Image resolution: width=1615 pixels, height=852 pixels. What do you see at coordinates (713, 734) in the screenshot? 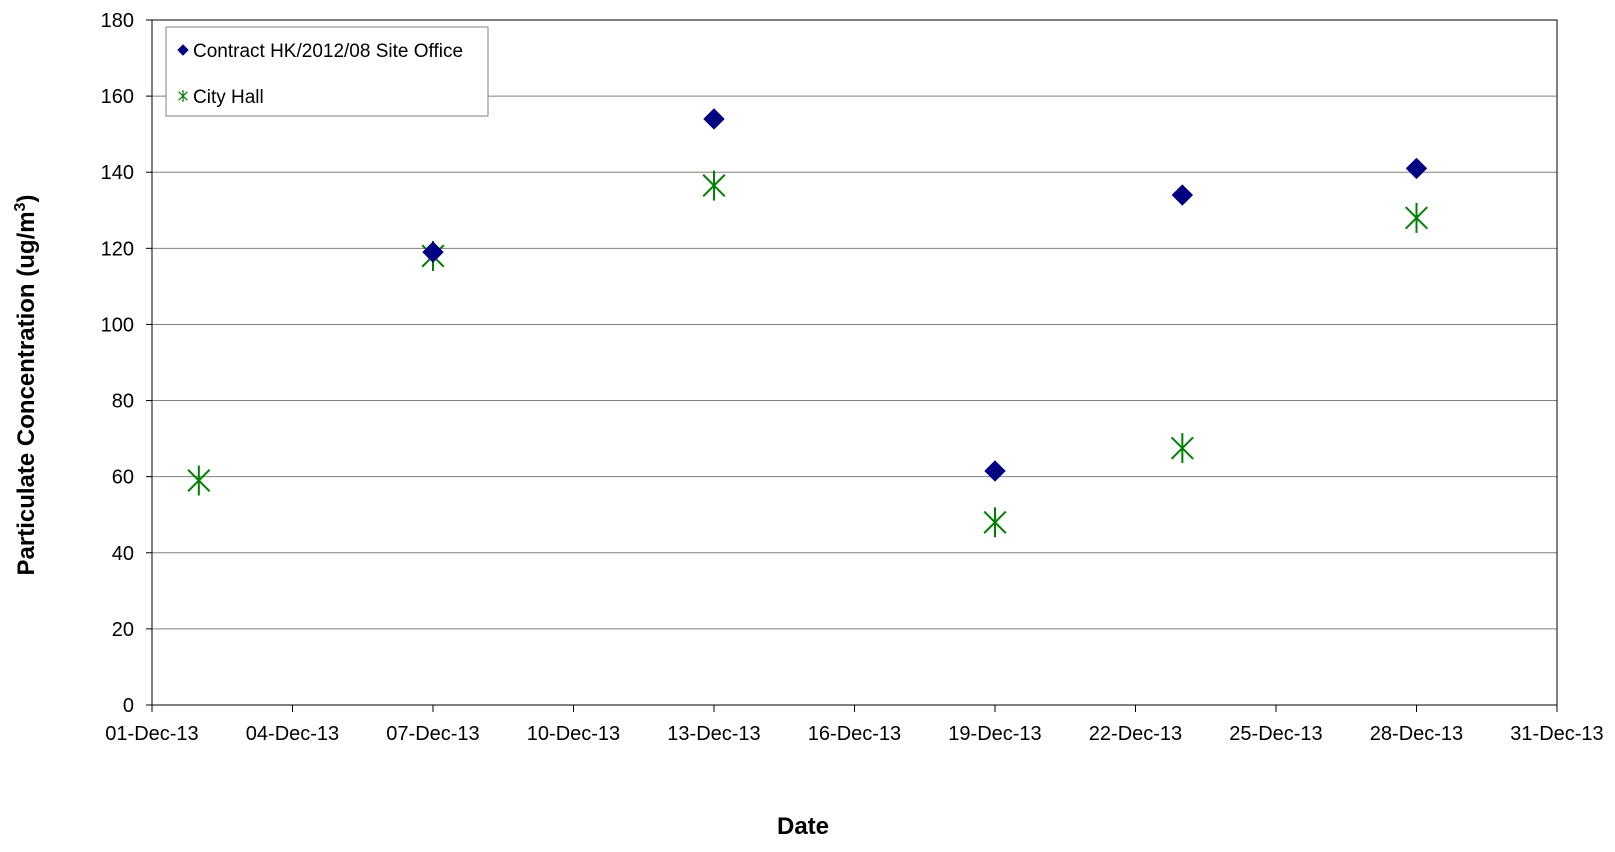
I see `x-tick-label: 13-Dec-13` at bounding box center [713, 734].